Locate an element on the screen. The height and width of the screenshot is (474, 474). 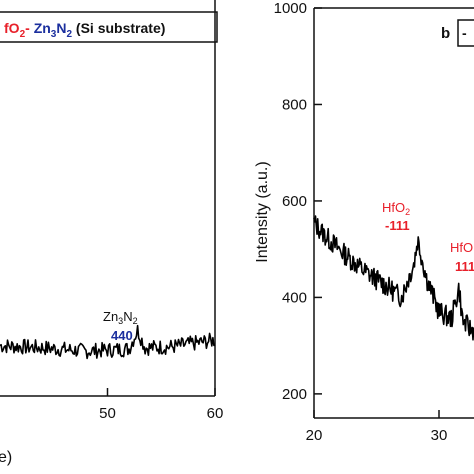
legend-hfo2-sub: 2 is located at coordinates (23, 34).